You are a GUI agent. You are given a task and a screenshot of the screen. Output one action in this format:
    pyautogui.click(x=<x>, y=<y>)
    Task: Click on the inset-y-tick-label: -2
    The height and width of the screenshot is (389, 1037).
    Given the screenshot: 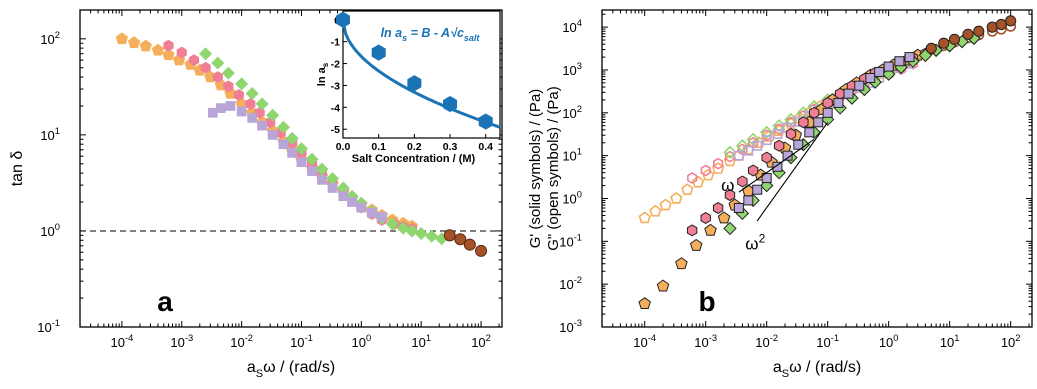 What is the action you would take?
    pyautogui.click(x=335, y=65)
    